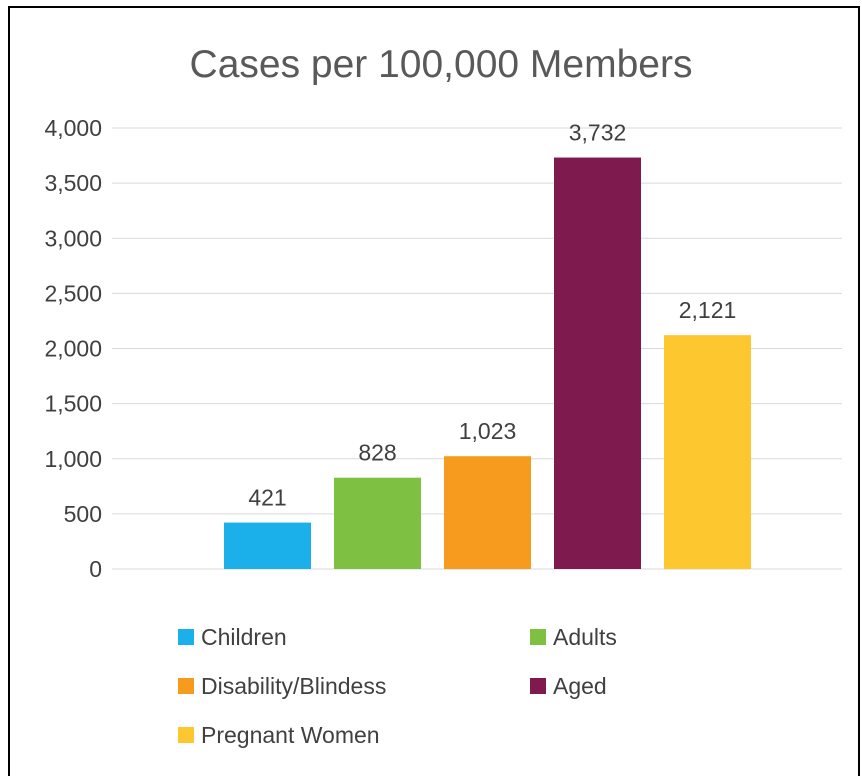  Describe the element at coordinates (73, 238) in the screenshot. I see `y-tick-label-3000: 3,000` at that location.